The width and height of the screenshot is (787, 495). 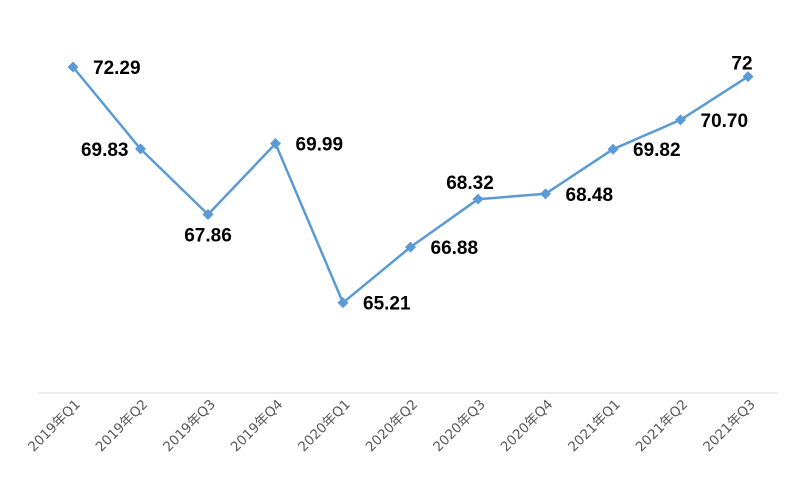 What do you see at coordinates (729, 426) in the screenshot?
I see `x-tick-label: 2021年Q3` at bounding box center [729, 426].